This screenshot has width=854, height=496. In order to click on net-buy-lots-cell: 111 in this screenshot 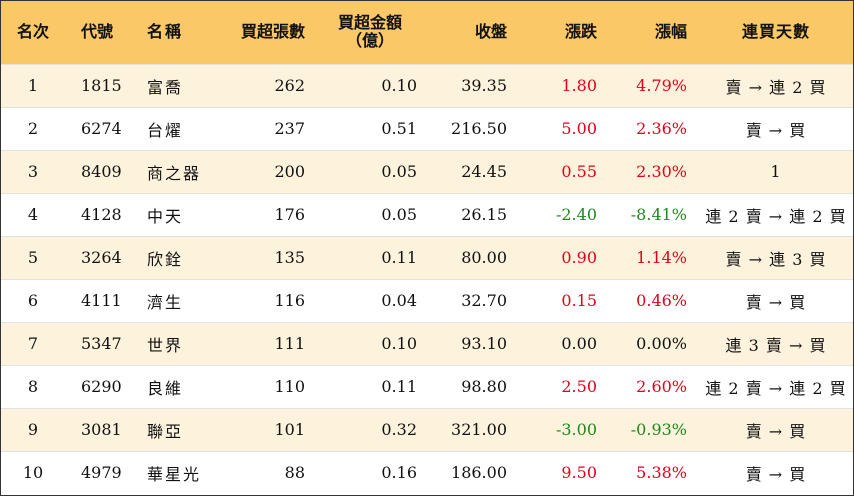, I will do `click(289, 343)`.